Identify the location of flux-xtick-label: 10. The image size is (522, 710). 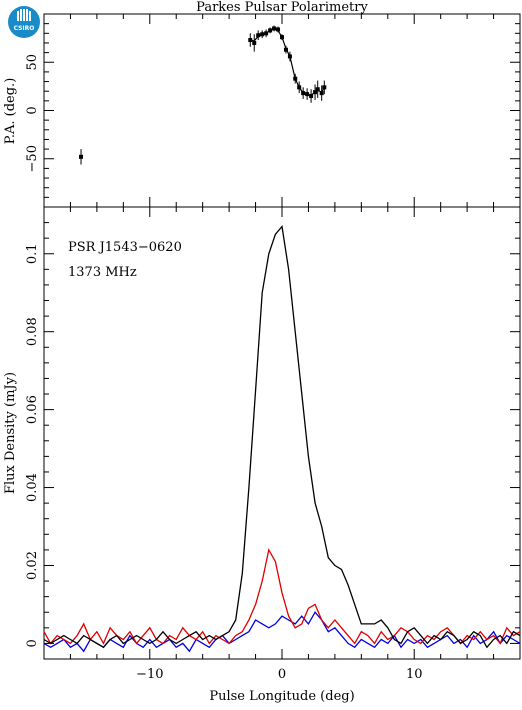
(414, 674).